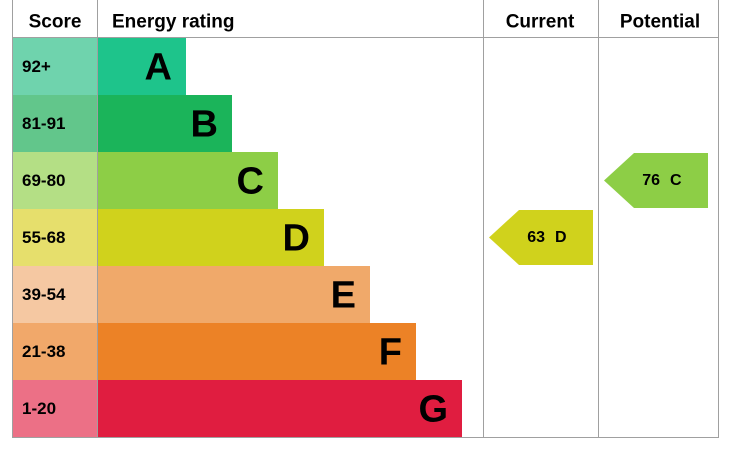 Image resolution: width=731 pixels, height=453 pixels. Describe the element at coordinates (561, 237) in the screenshot. I see `current-letter: D` at that location.